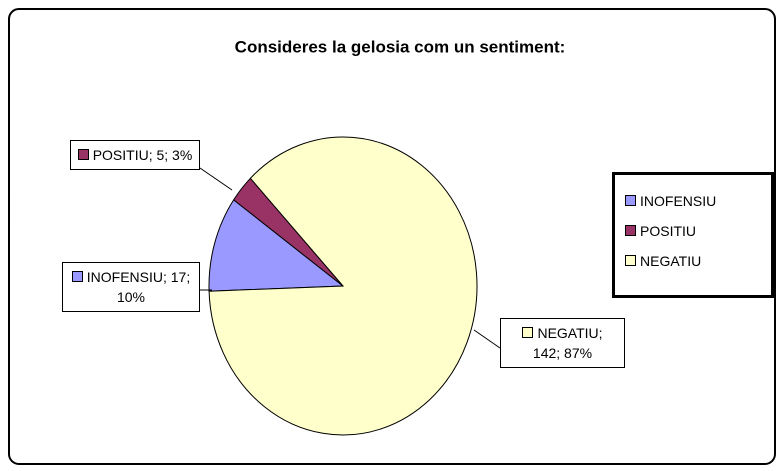 This screenshot has width=784, height=471. I want to click on data-label-text: POSITIU; 5; 3%, so click(142, 155).